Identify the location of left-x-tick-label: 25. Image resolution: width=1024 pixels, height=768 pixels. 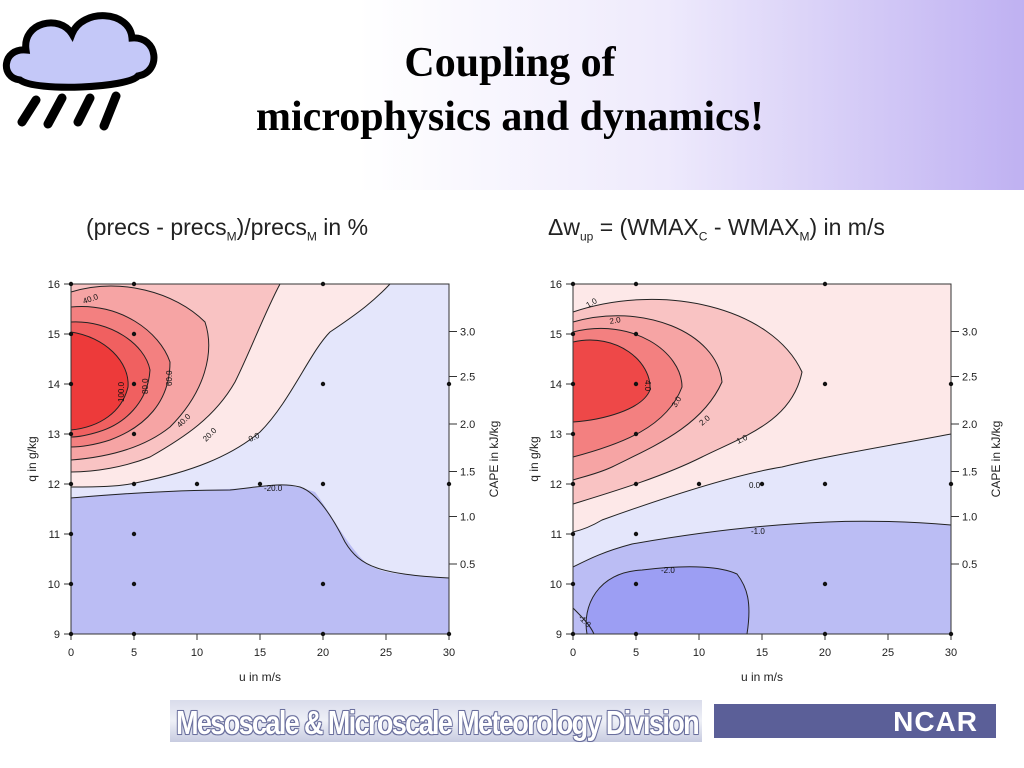
(386, 653).